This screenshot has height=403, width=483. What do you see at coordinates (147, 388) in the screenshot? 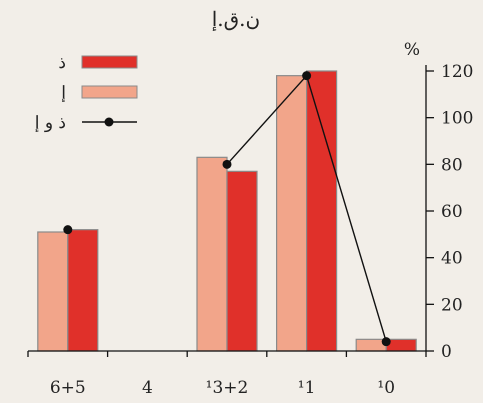
I see `x-tick-label: 4` at bounding box center [147, 388].